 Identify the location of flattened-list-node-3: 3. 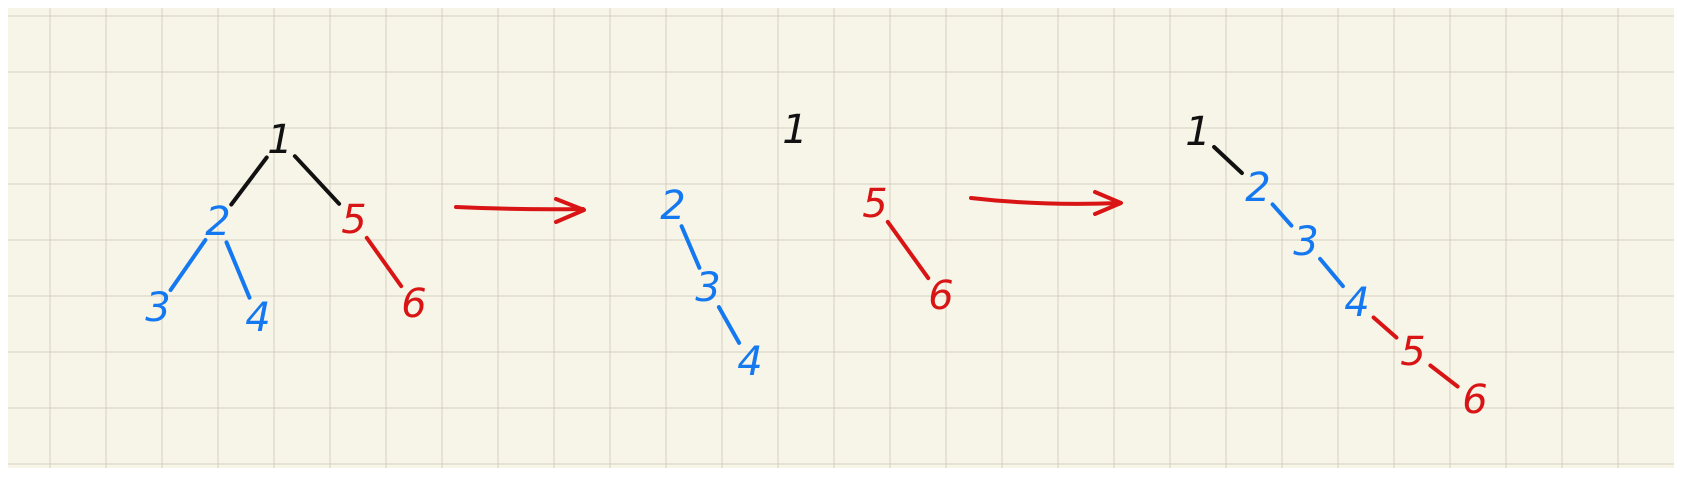
(1305, 242).